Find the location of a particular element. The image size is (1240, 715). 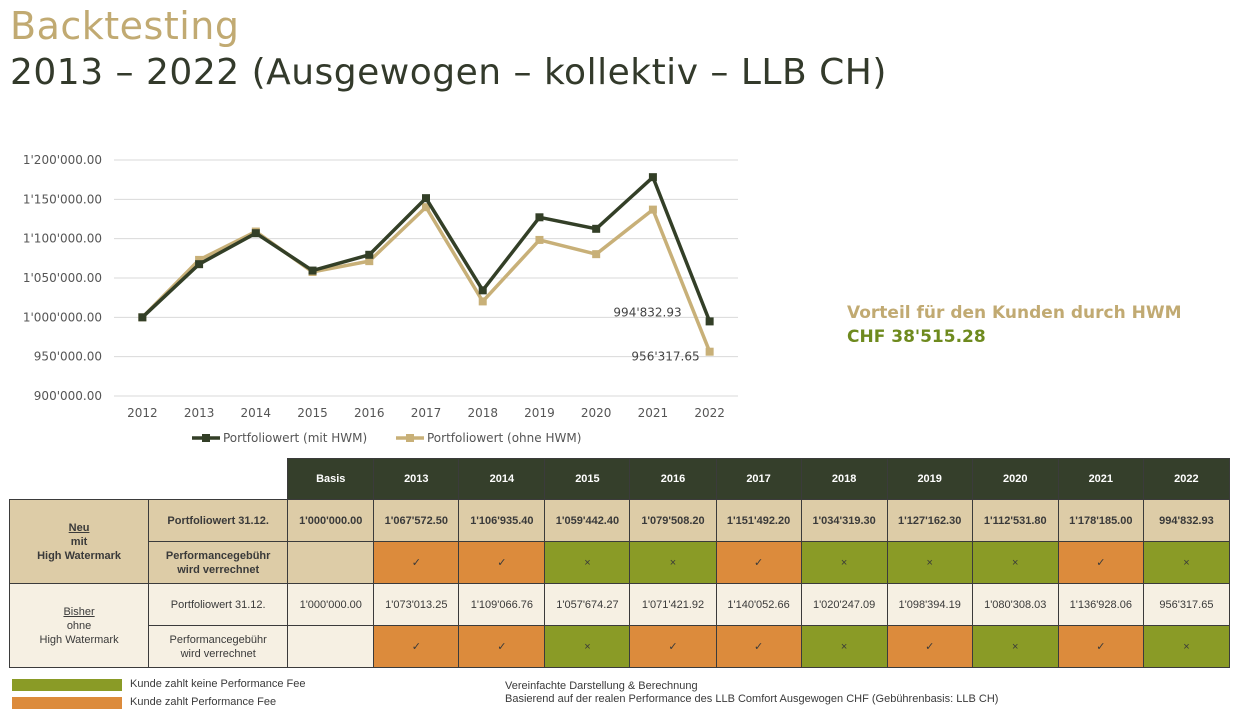

group-label-neu: Neu mit High Watermark is located at coordinates (79, 541).